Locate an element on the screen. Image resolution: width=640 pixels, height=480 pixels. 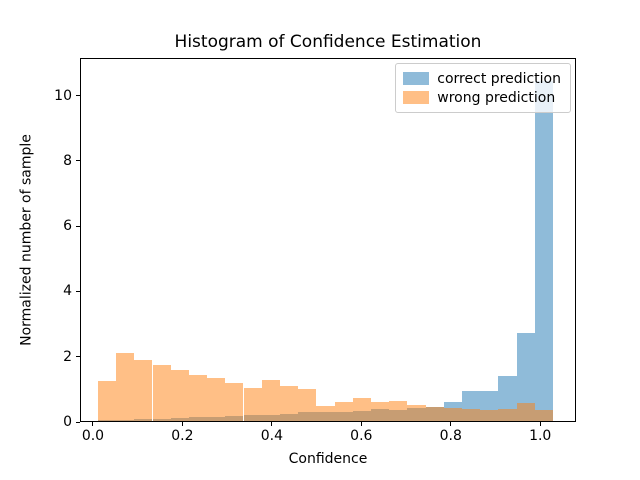
legend-label-wrong: wrong prediction is located at coordinates (496, 97).